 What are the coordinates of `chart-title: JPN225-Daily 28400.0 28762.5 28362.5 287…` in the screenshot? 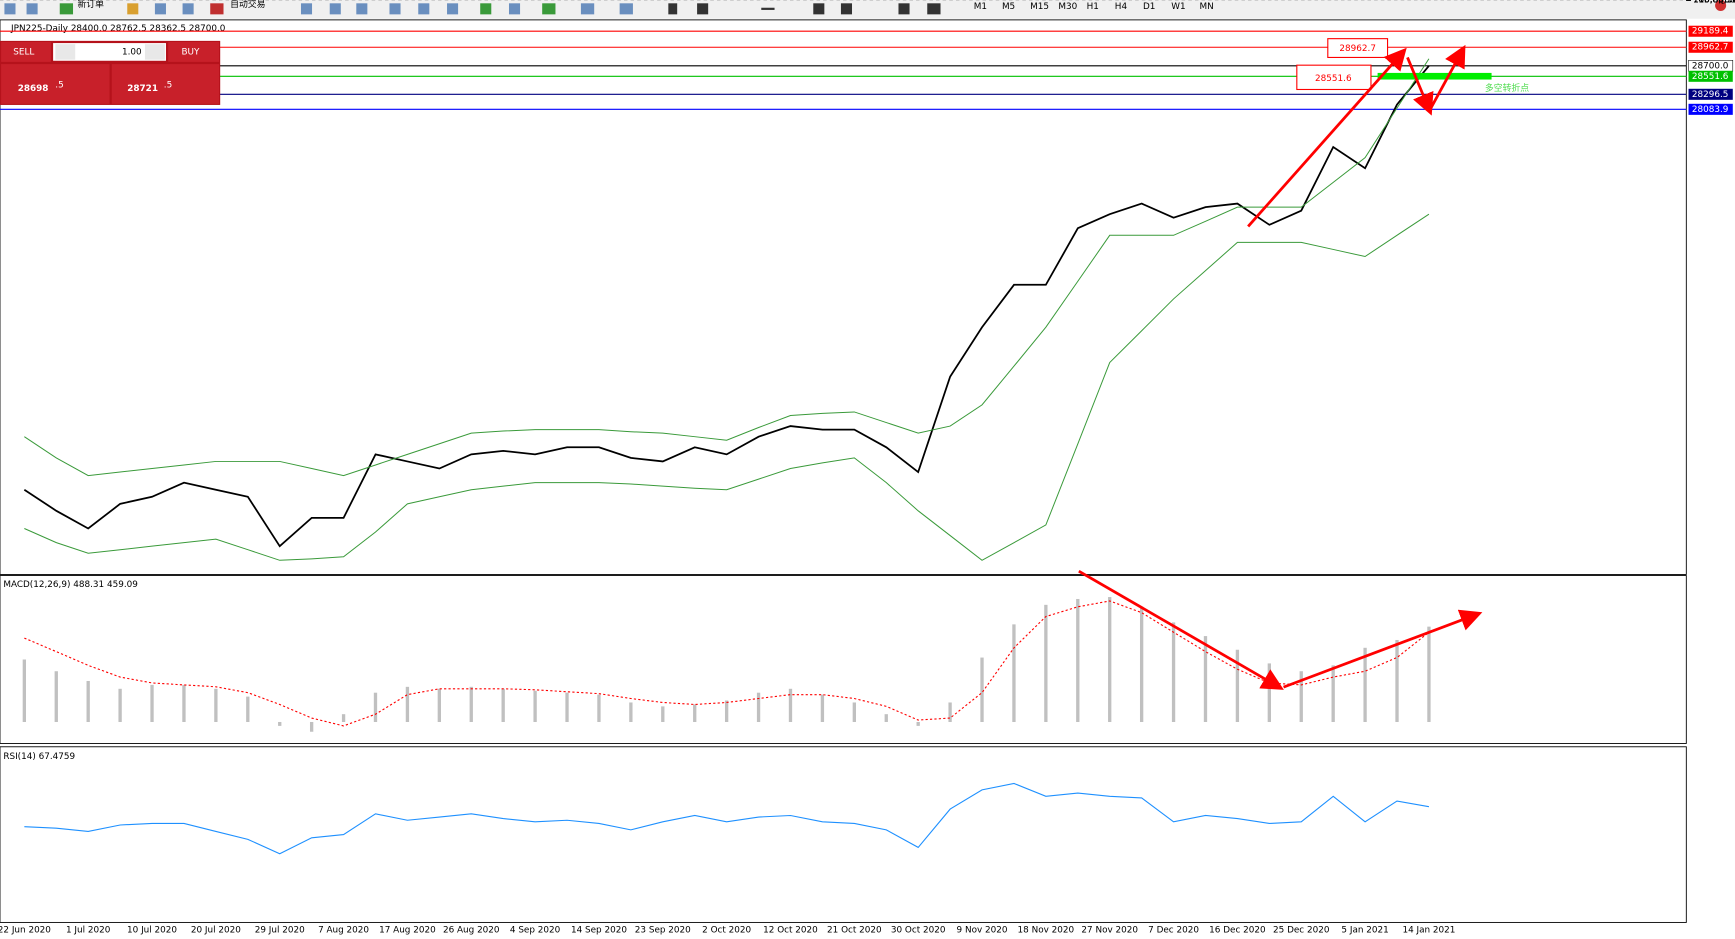 It's located at (118, 29).